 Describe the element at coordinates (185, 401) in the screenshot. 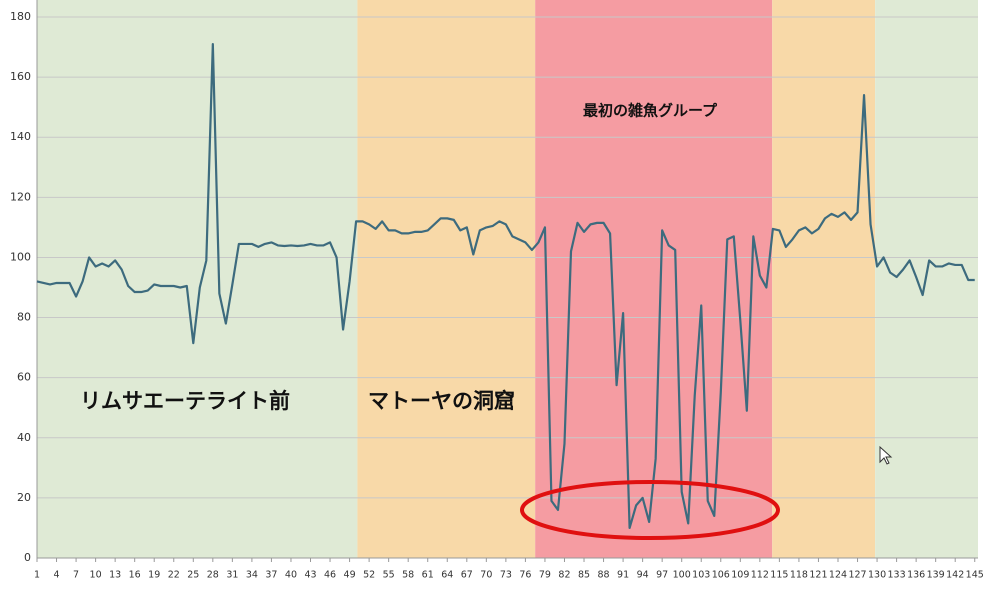

I see `band-label: リムサエーテライト前` at that location.